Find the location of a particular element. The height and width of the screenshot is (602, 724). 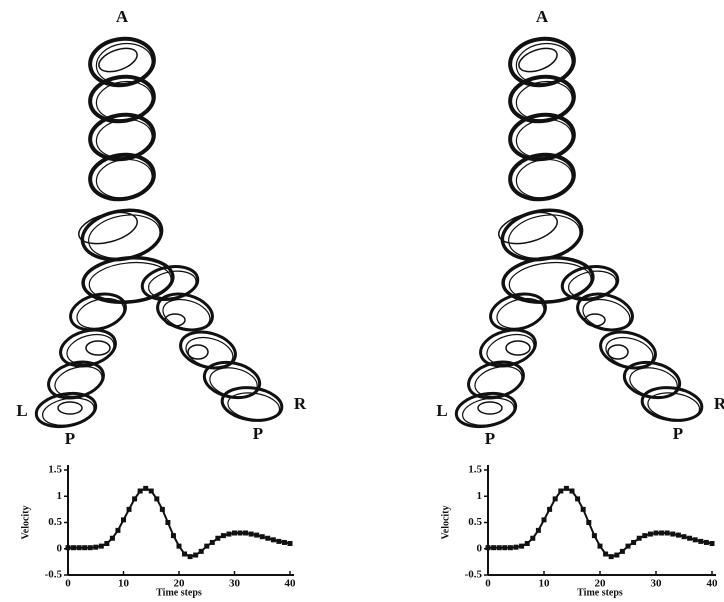

x-tick-label: 0 is located at coordinates (68, 584).